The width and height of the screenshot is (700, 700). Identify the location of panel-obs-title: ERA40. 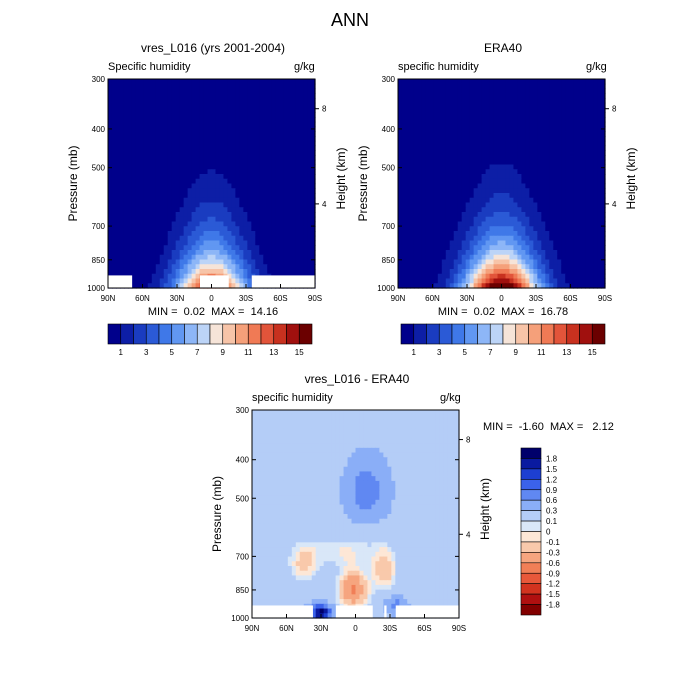
(503, 48).